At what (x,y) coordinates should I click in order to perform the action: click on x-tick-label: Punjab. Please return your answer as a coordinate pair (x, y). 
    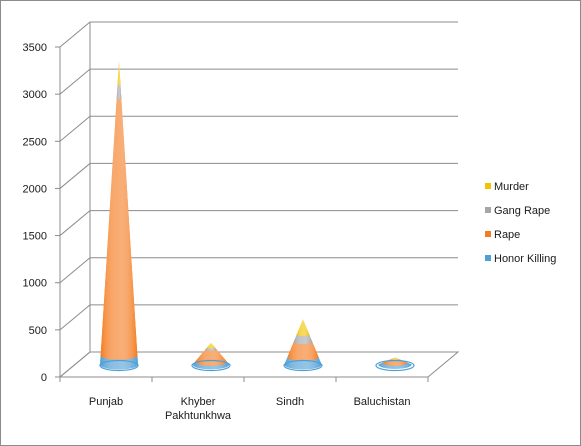
    Looking at the image, I should click on (106, 402).